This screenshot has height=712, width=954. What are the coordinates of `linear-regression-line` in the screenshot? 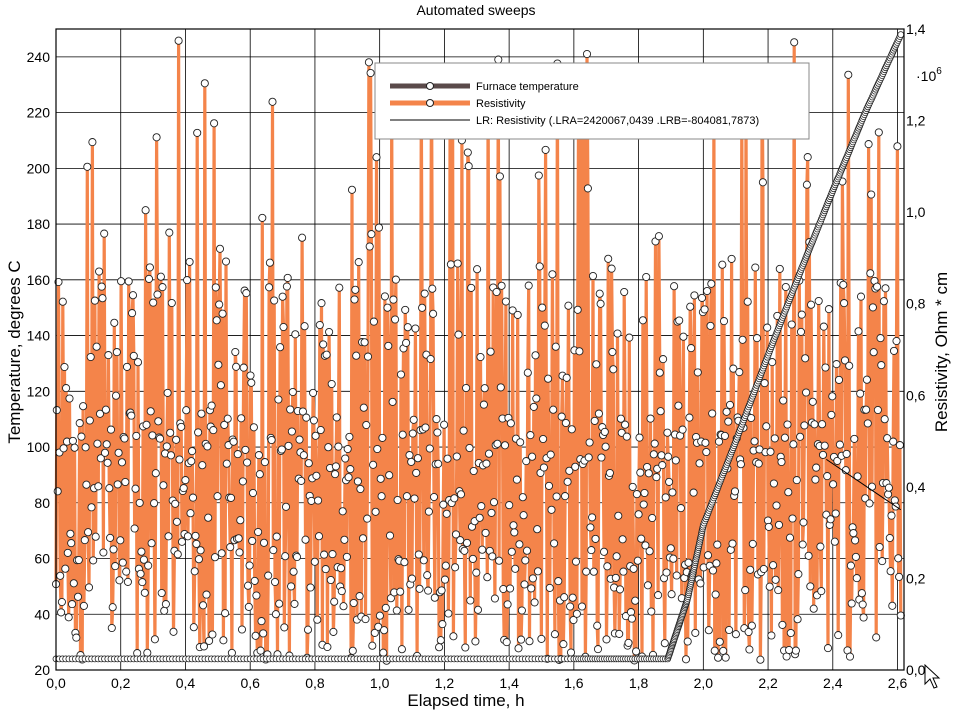 It's located at (864, 484).